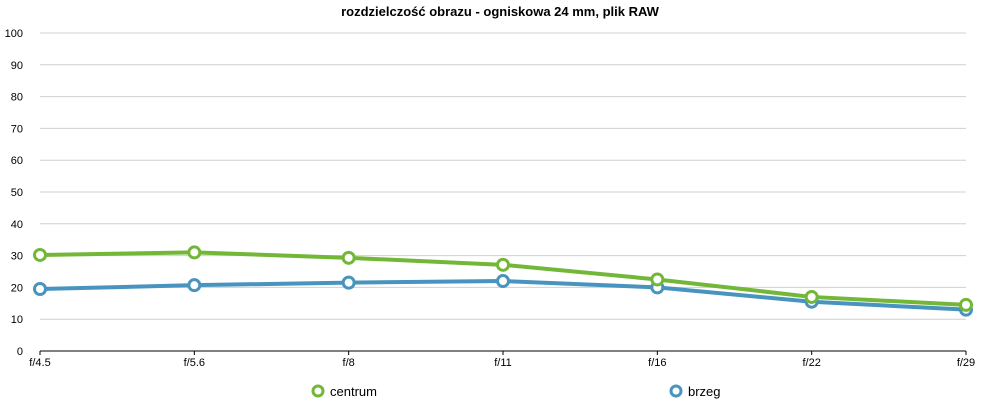 This screenshot has width=1000, height=412. I want to click on x-tick-label: f/4.5, so click(39, 363).